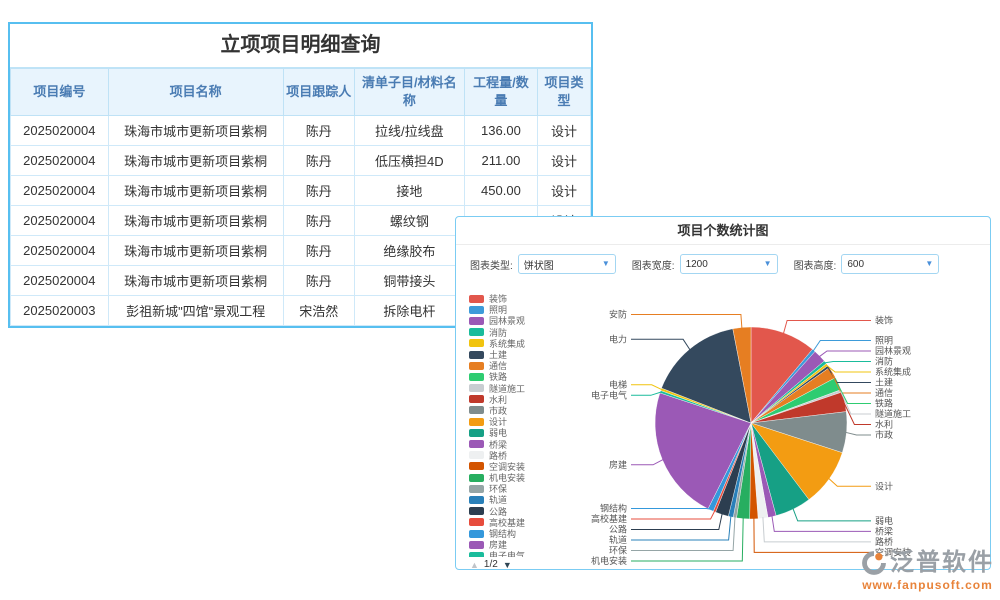 This screenshot has height=600, width=1000. Describe the element at coordinates (525, 488) in the screenshot. I see `legend-item: 环保` at that location.